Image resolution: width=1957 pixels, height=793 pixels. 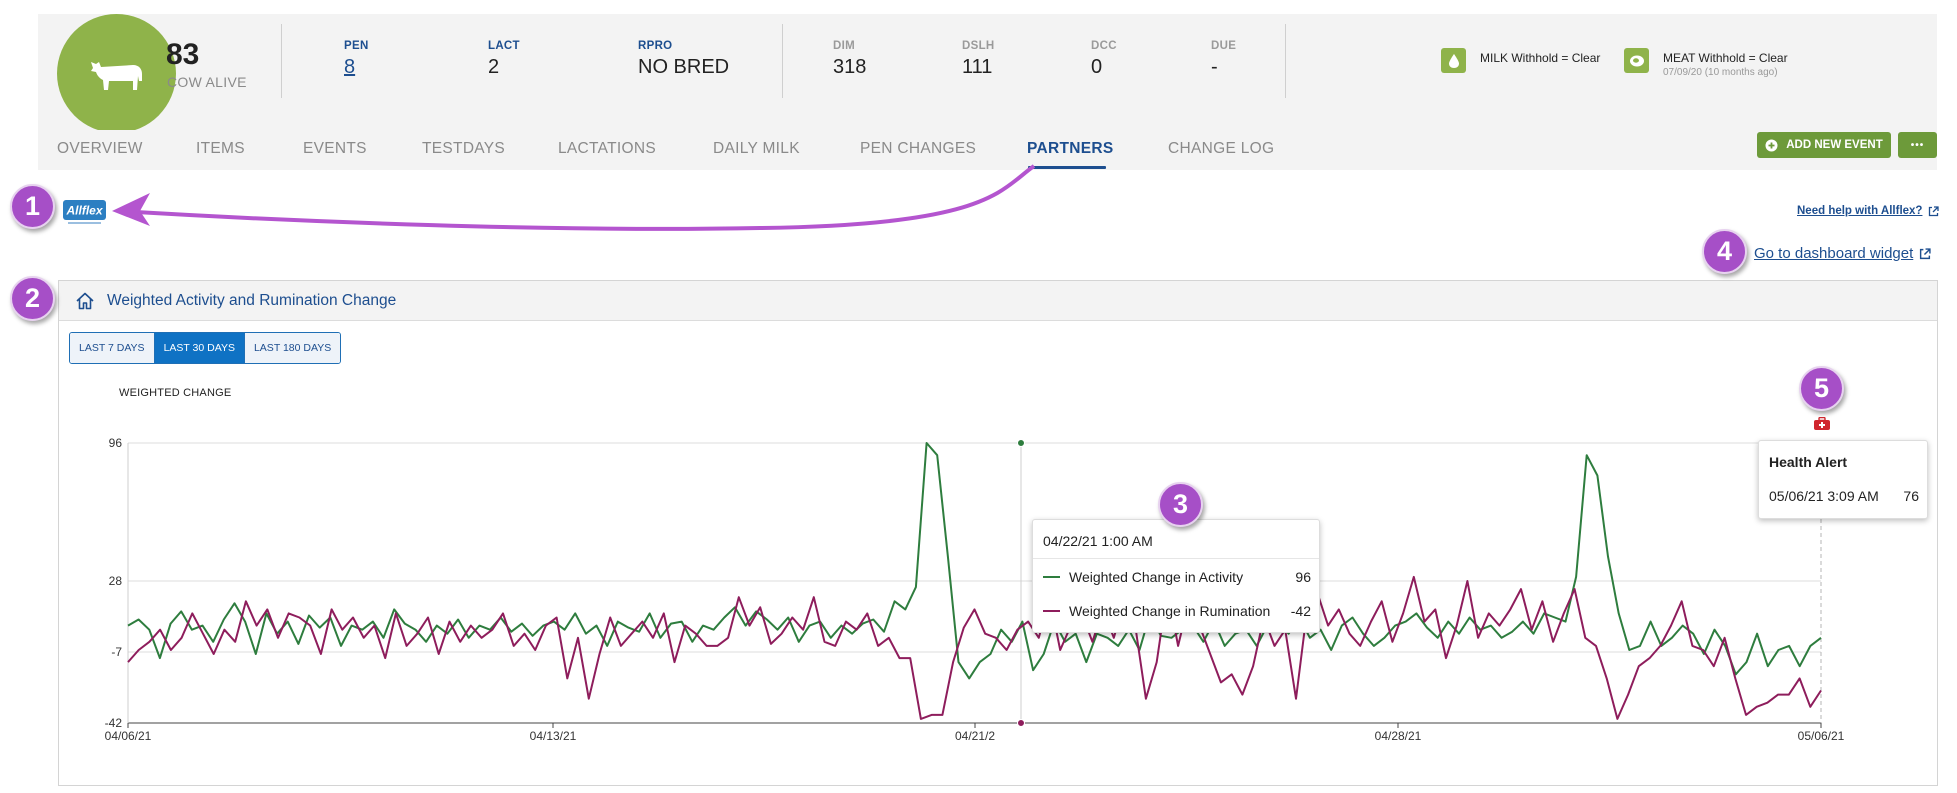 What do you see at coordinates (1067, 167) in the screenshot?
I see `active-tab-indicator` at bounding box center [1067, 167].